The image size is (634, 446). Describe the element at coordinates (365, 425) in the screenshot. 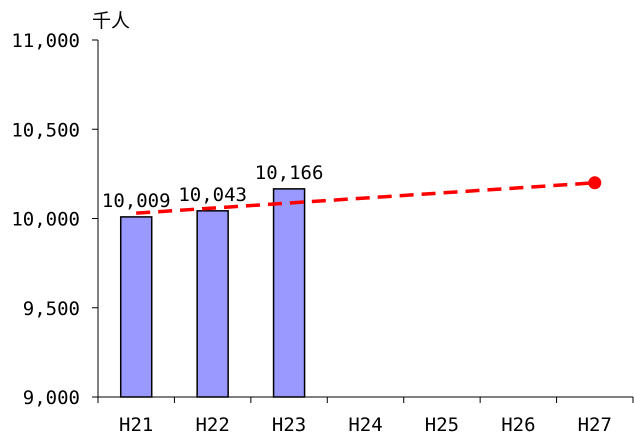

I see `x-tick-label: H24` at that location.